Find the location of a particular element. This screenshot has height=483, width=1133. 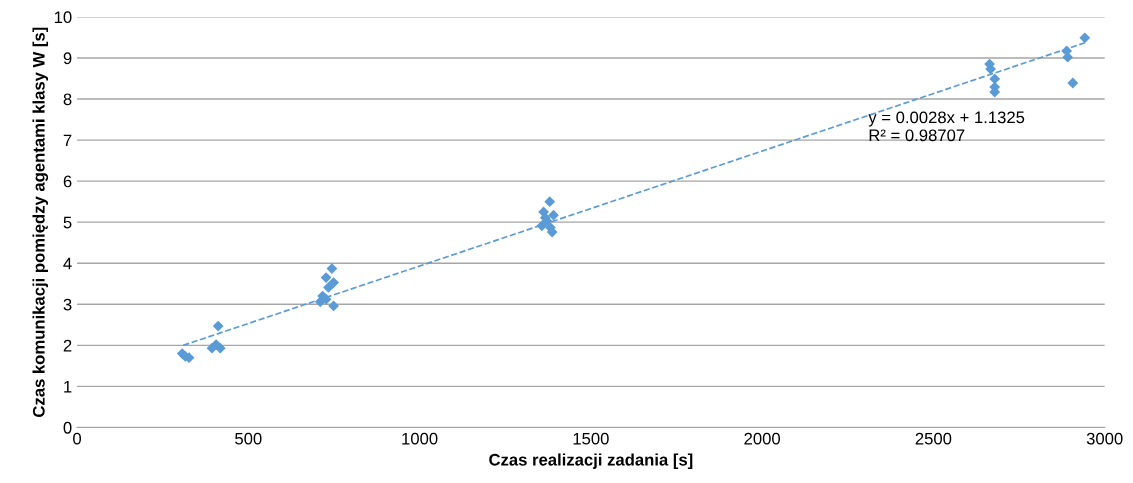

y-tick-label: 10 is located at coordinates (63, 17).